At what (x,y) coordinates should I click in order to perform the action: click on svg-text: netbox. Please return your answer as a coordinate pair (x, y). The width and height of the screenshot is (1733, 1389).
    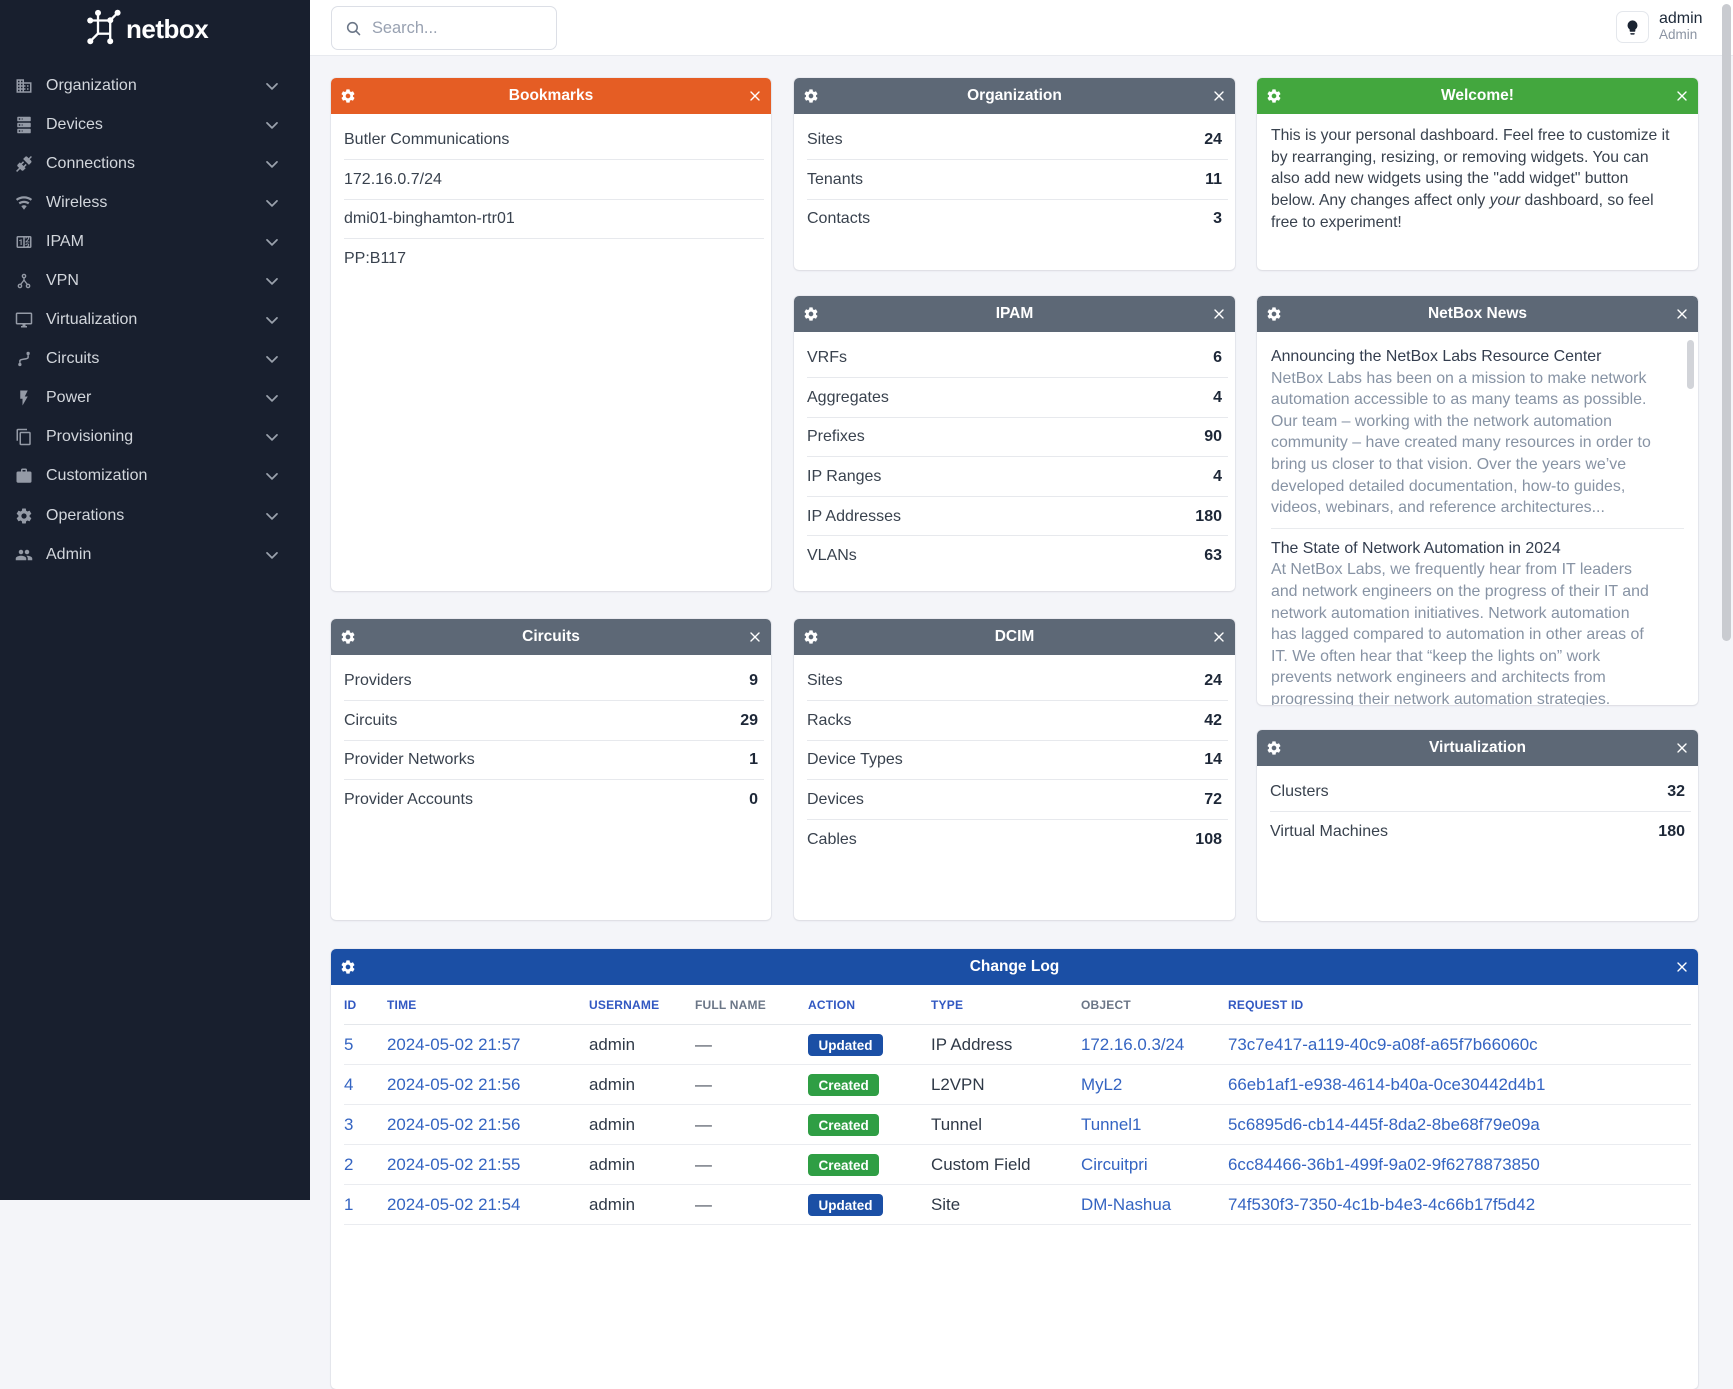
    Looking at the image, I should click on (167, 29).